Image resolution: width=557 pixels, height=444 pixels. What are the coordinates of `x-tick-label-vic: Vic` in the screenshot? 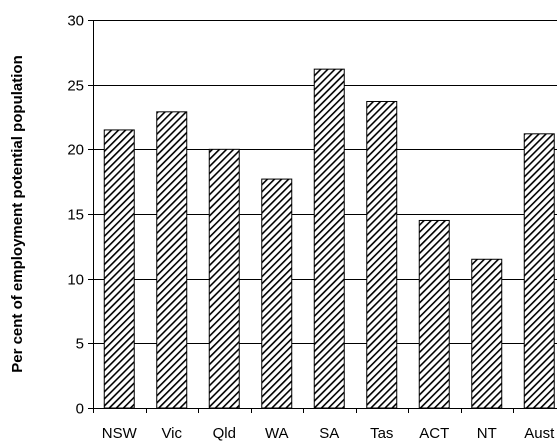 It's located at (171, 433).